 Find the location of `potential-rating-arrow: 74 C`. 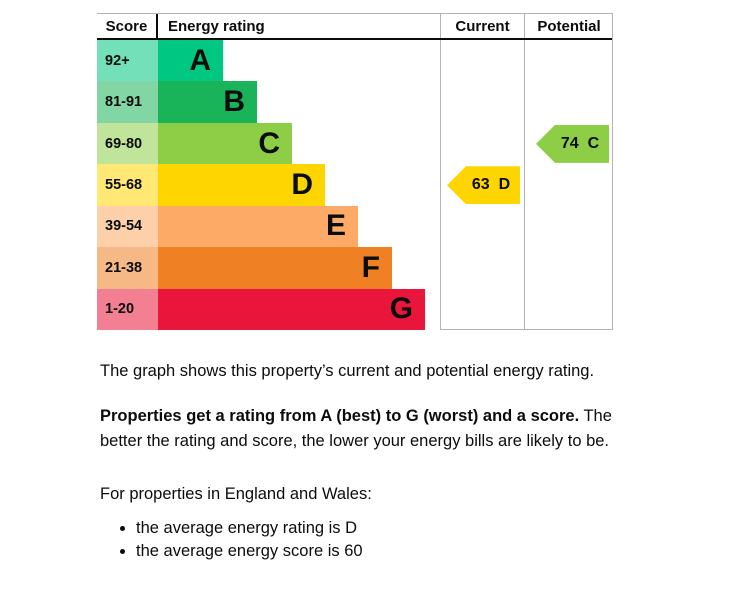

potential-rating-arrow: 74 C is located at coordinates (572, 143).